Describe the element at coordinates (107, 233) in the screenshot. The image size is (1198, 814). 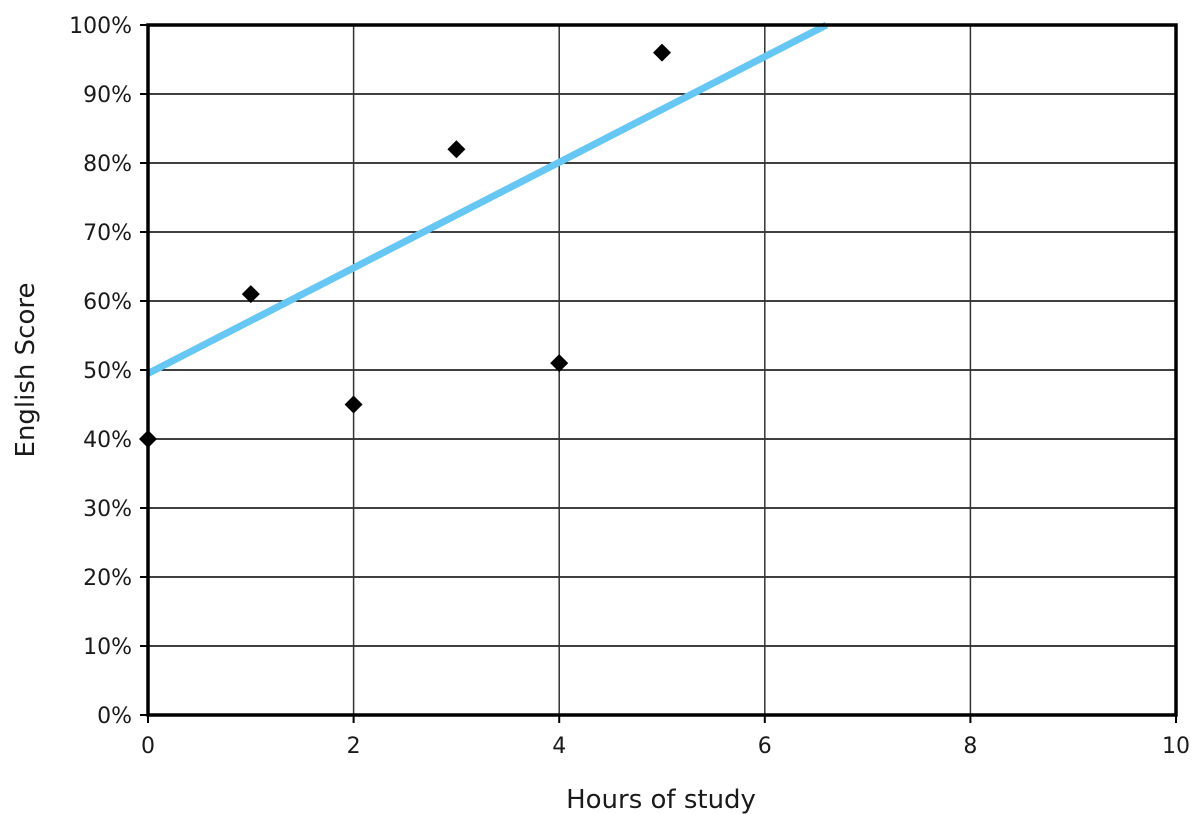
I see `y-tick-label: 70%` at that location.